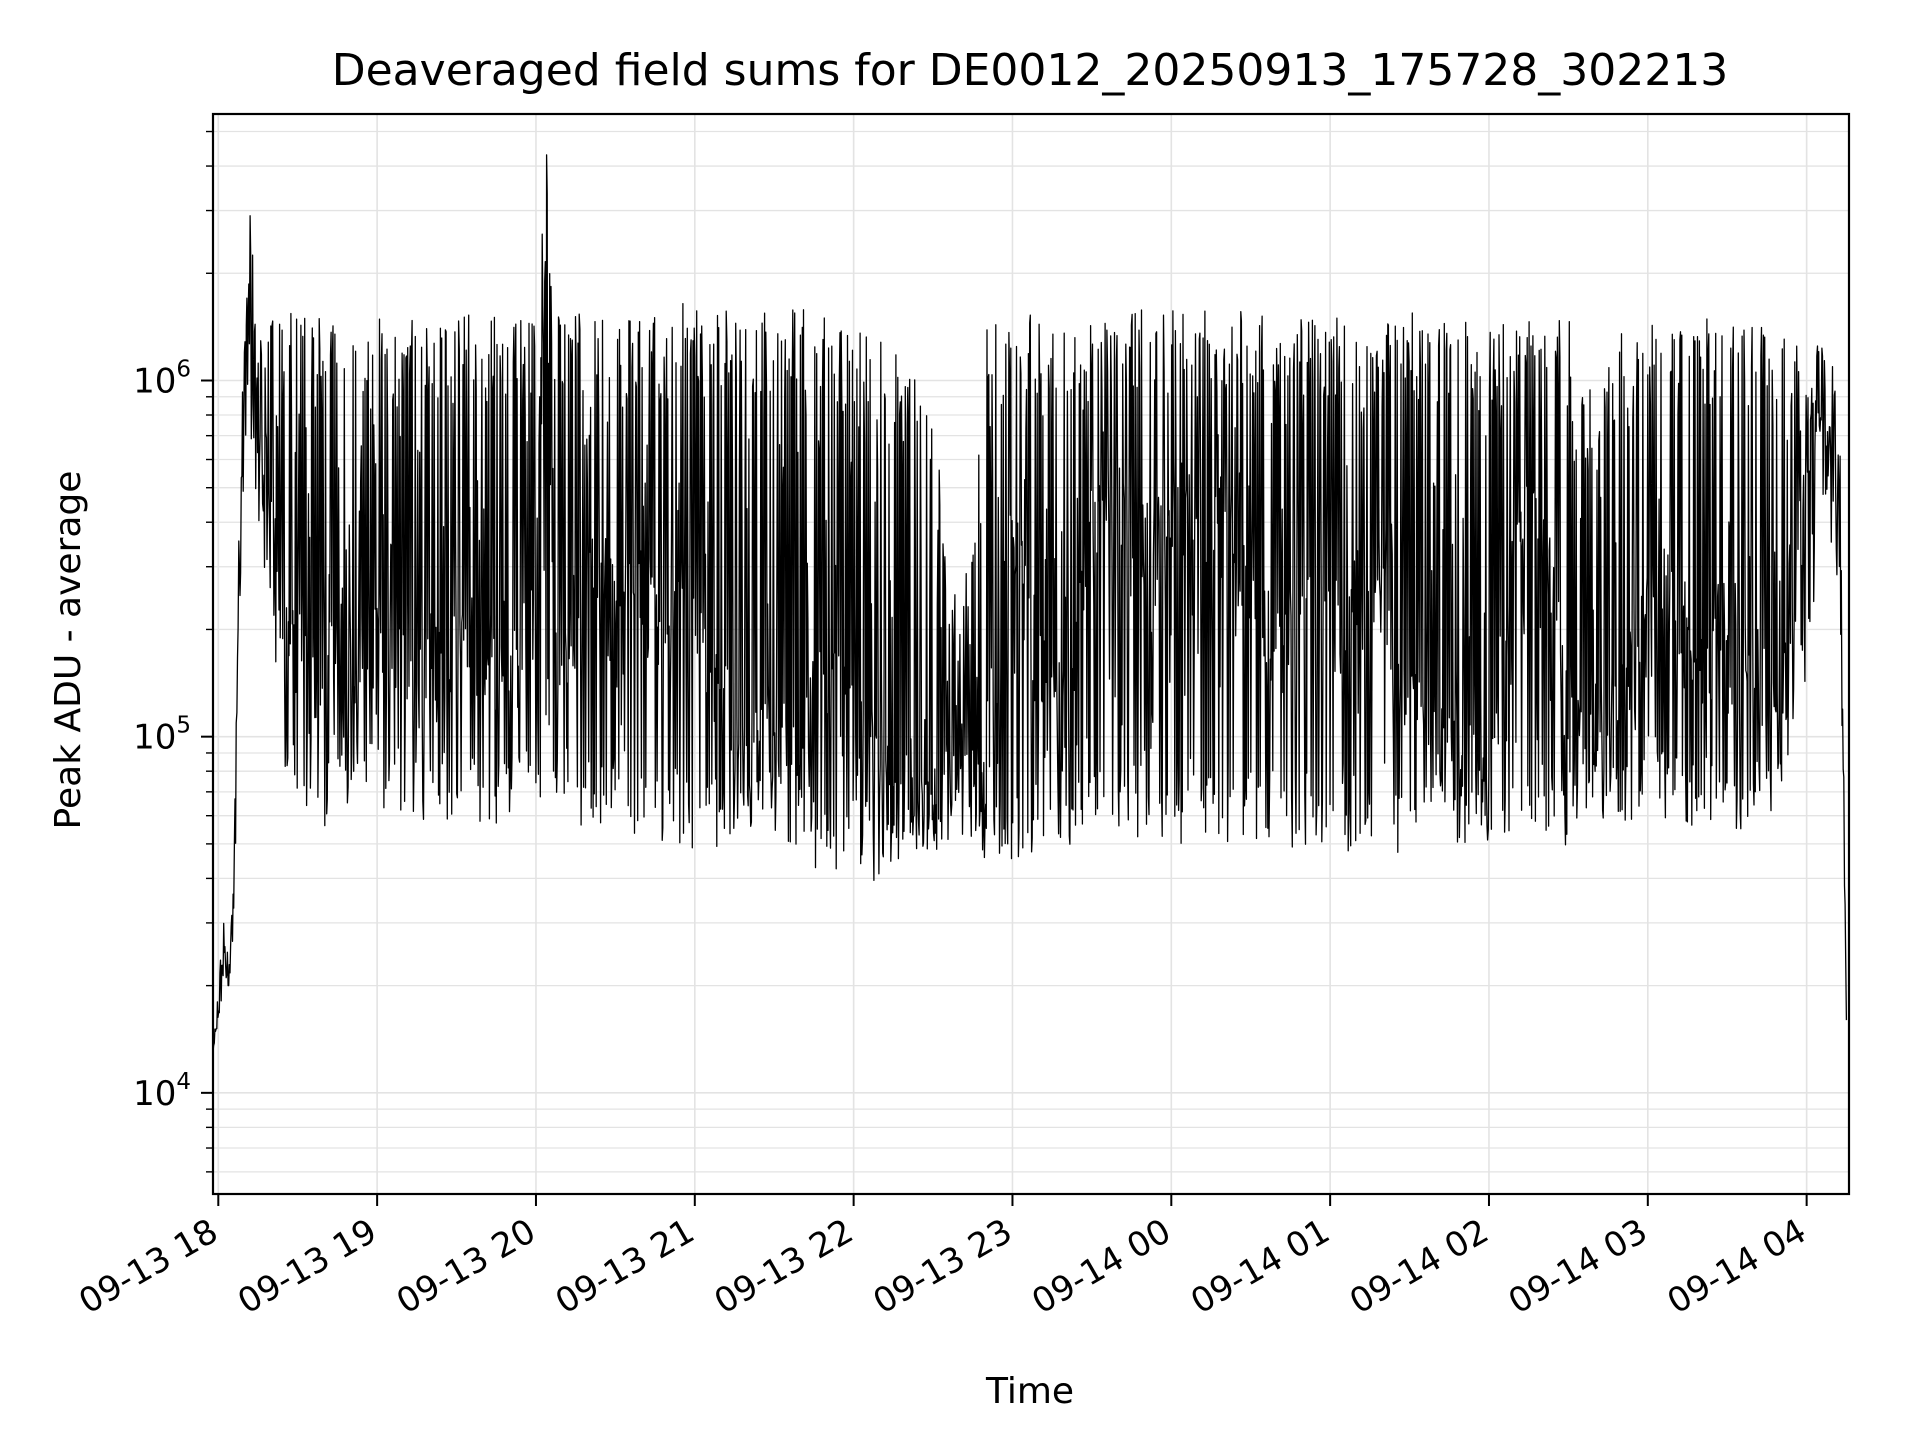 Image resolution: width=1920 pixels, height=1440 pixels. What do you see at coordinates (173, 651) in the screenshot?
I see `y-axis-ticks: 10⁴ 10⁵ 10⁶` at bounding box center [173, 651].